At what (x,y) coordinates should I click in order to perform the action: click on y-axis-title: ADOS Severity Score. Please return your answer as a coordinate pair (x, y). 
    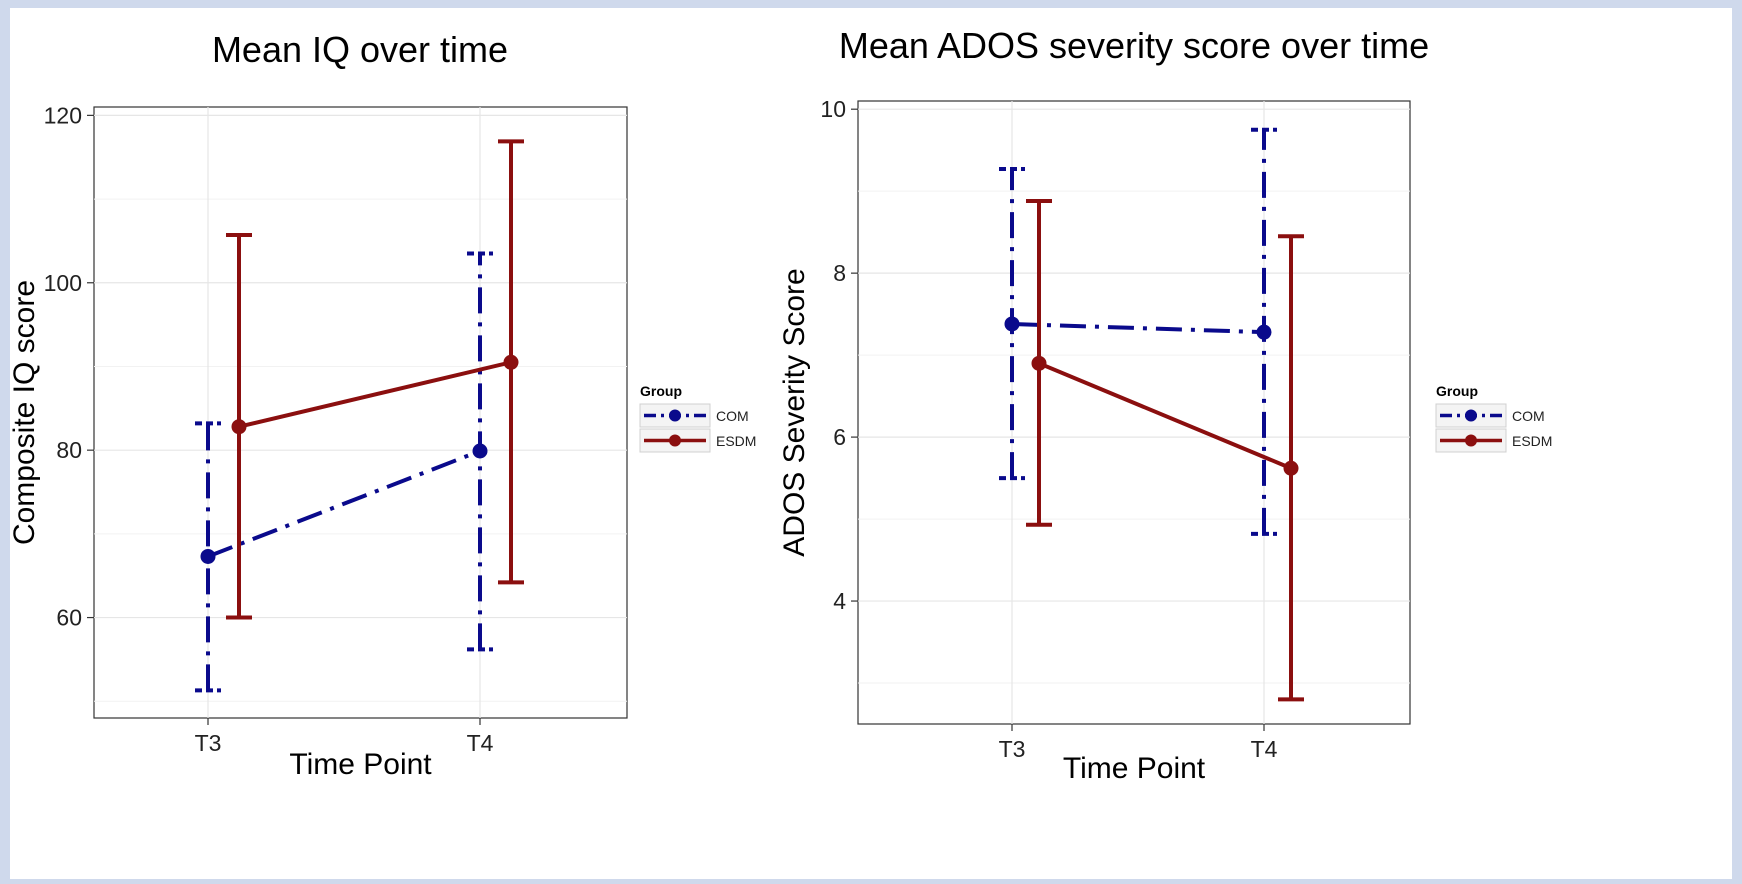
    Looking at the image, I should click on (794, 412).